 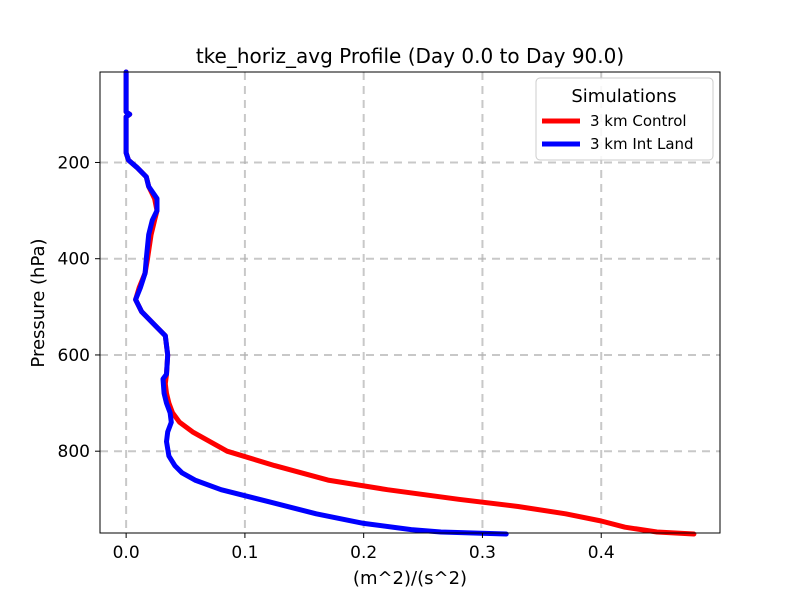 I want to click on x-axis: 0.0 0.1 0.2 0.3 0.4, so click(x=364, y=548).